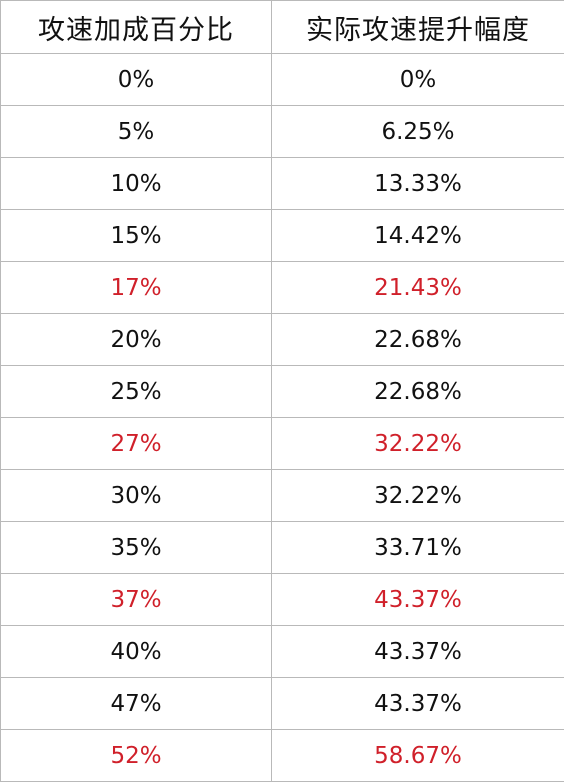 This screenshot has height=782, width=564. I want to click on bonus-cell: 47%, so click(136, 703).